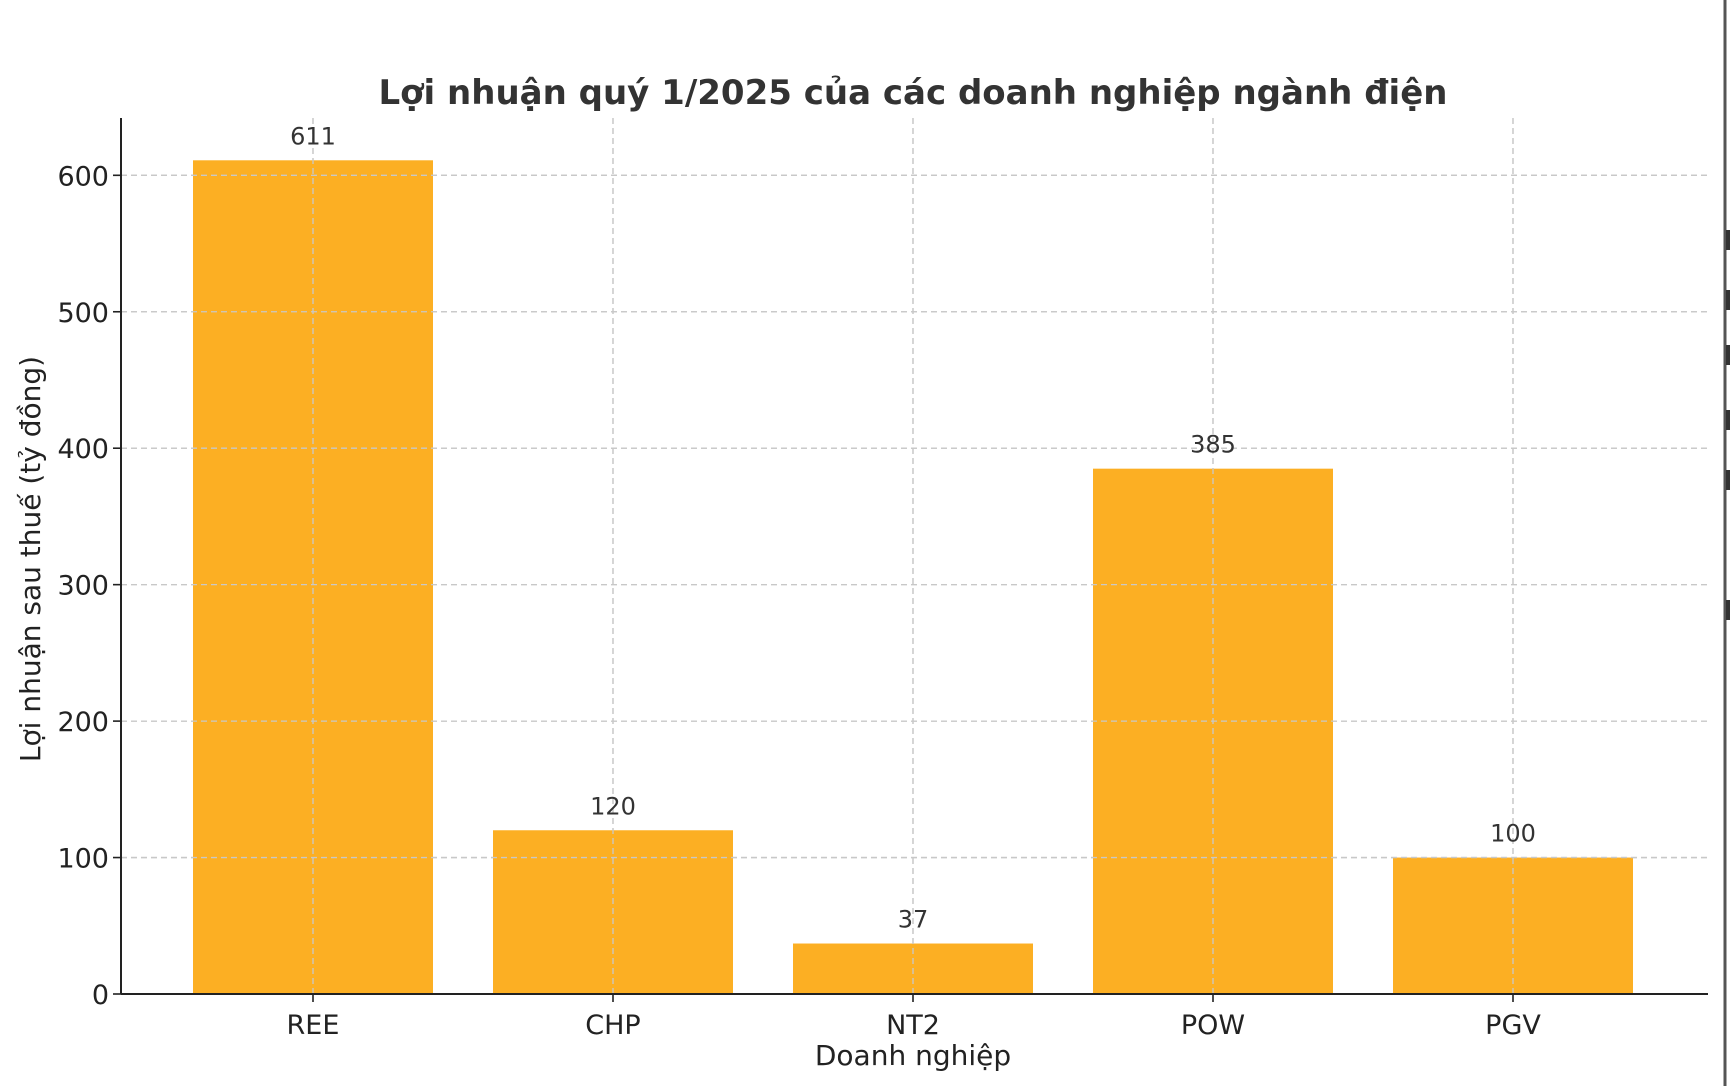  Describe the element at coordinates (30, 559) in the screenshot. I see `y-axis-label: Lợi nhuận sau thuế (tỷ đồng)` at that location.